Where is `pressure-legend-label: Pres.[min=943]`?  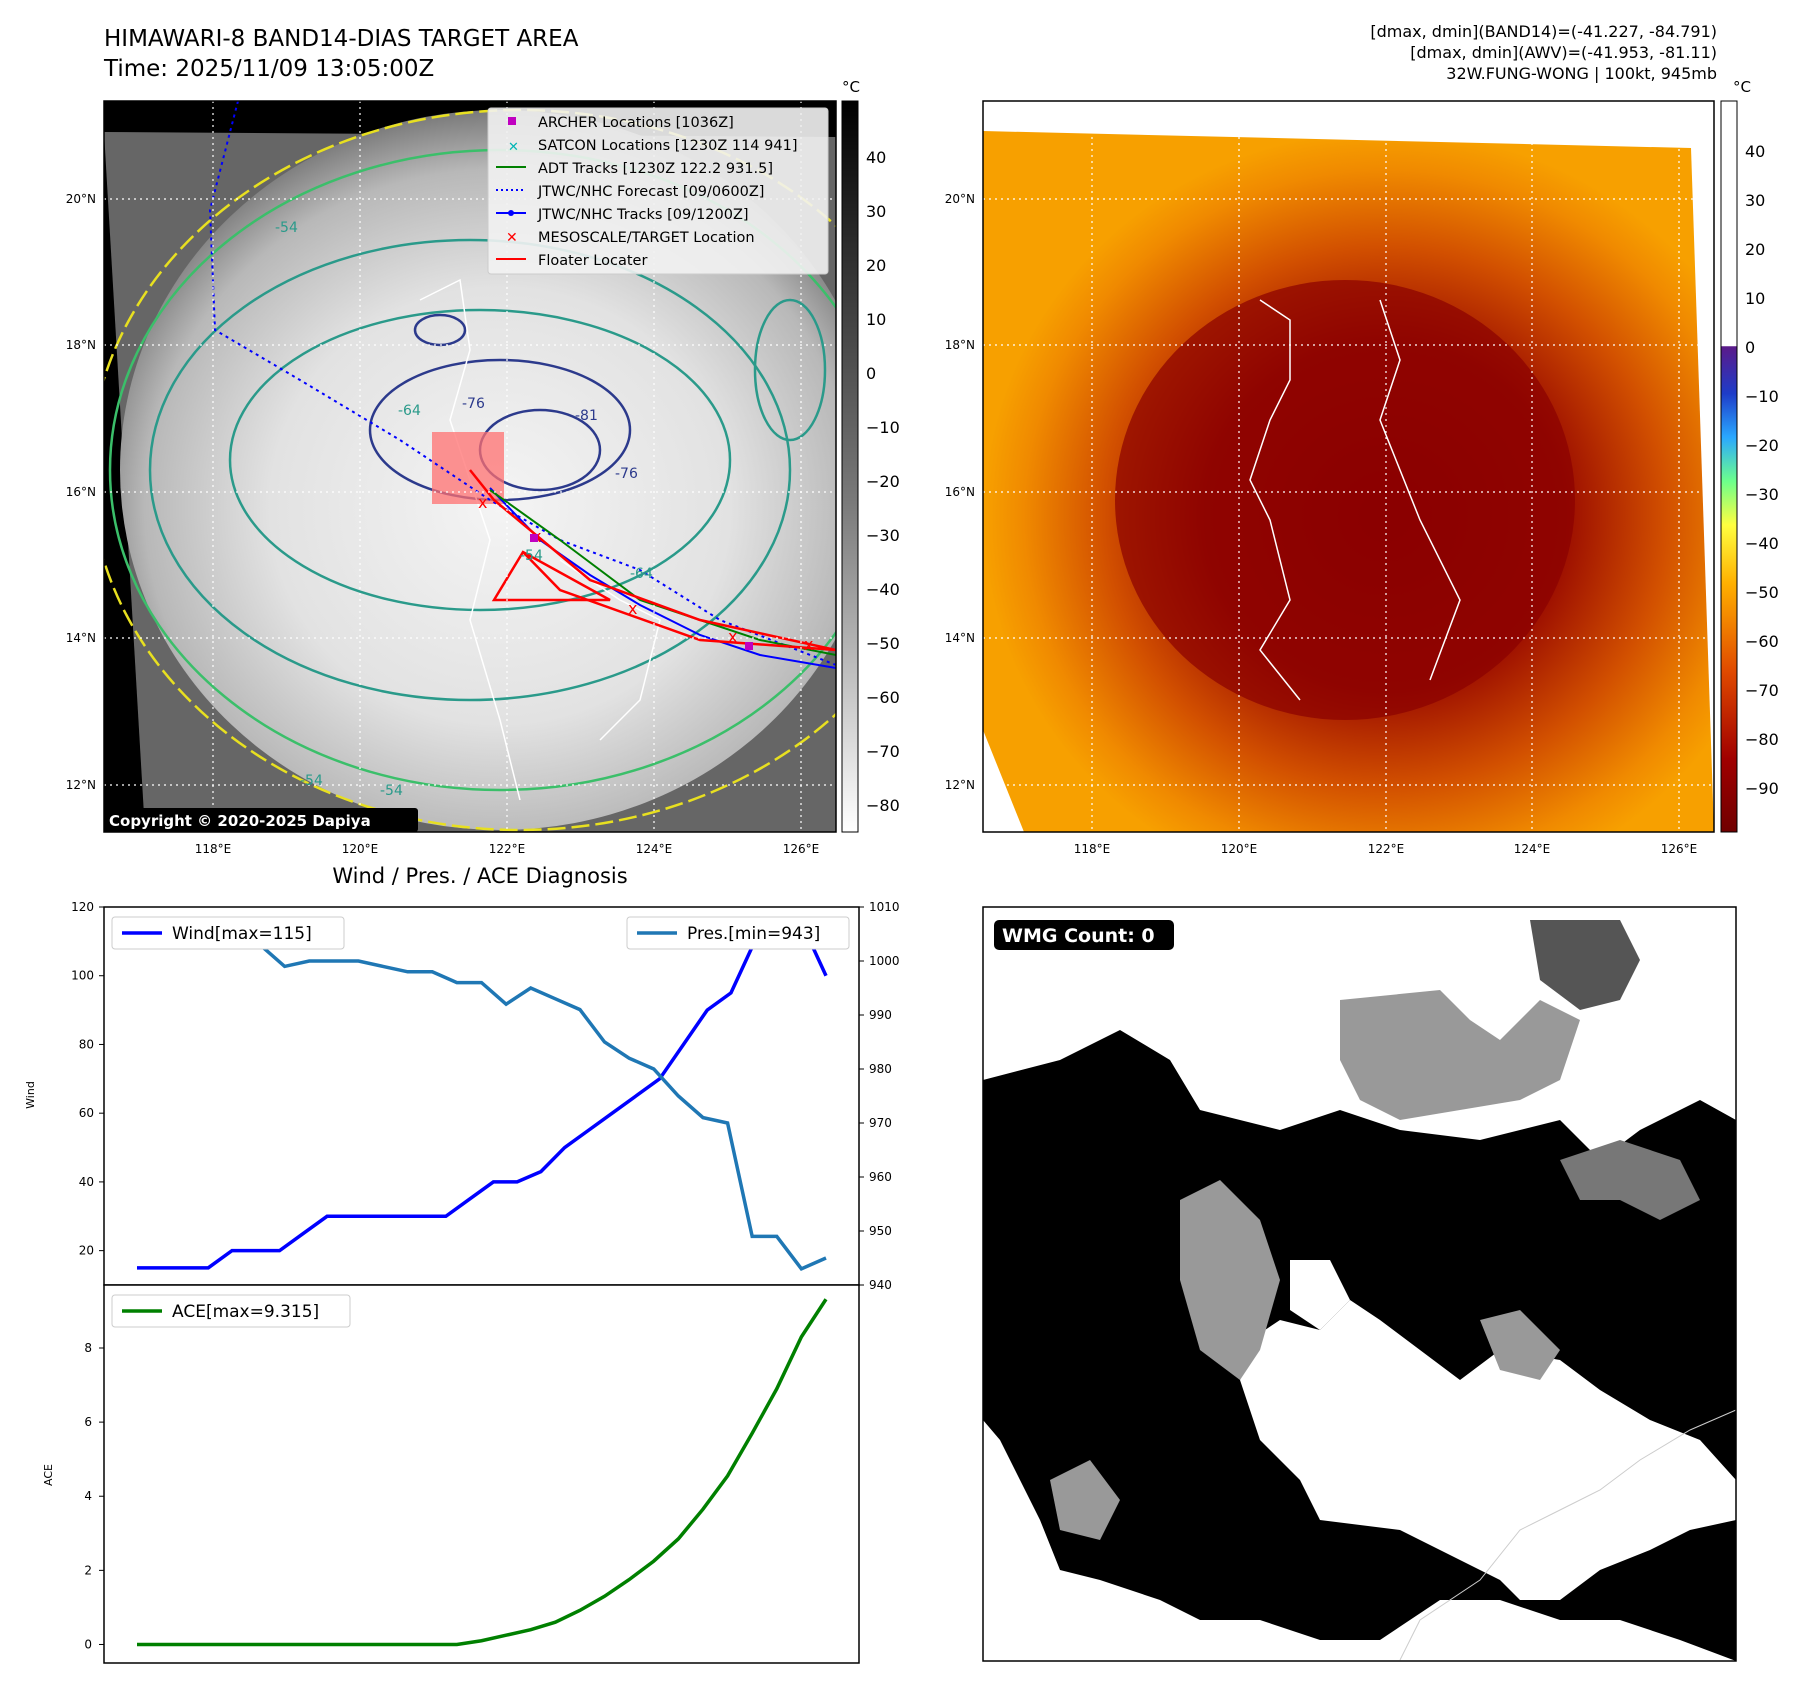 pressure-legend-label: Pres.[min=943] is located at coordinates (753, 934).